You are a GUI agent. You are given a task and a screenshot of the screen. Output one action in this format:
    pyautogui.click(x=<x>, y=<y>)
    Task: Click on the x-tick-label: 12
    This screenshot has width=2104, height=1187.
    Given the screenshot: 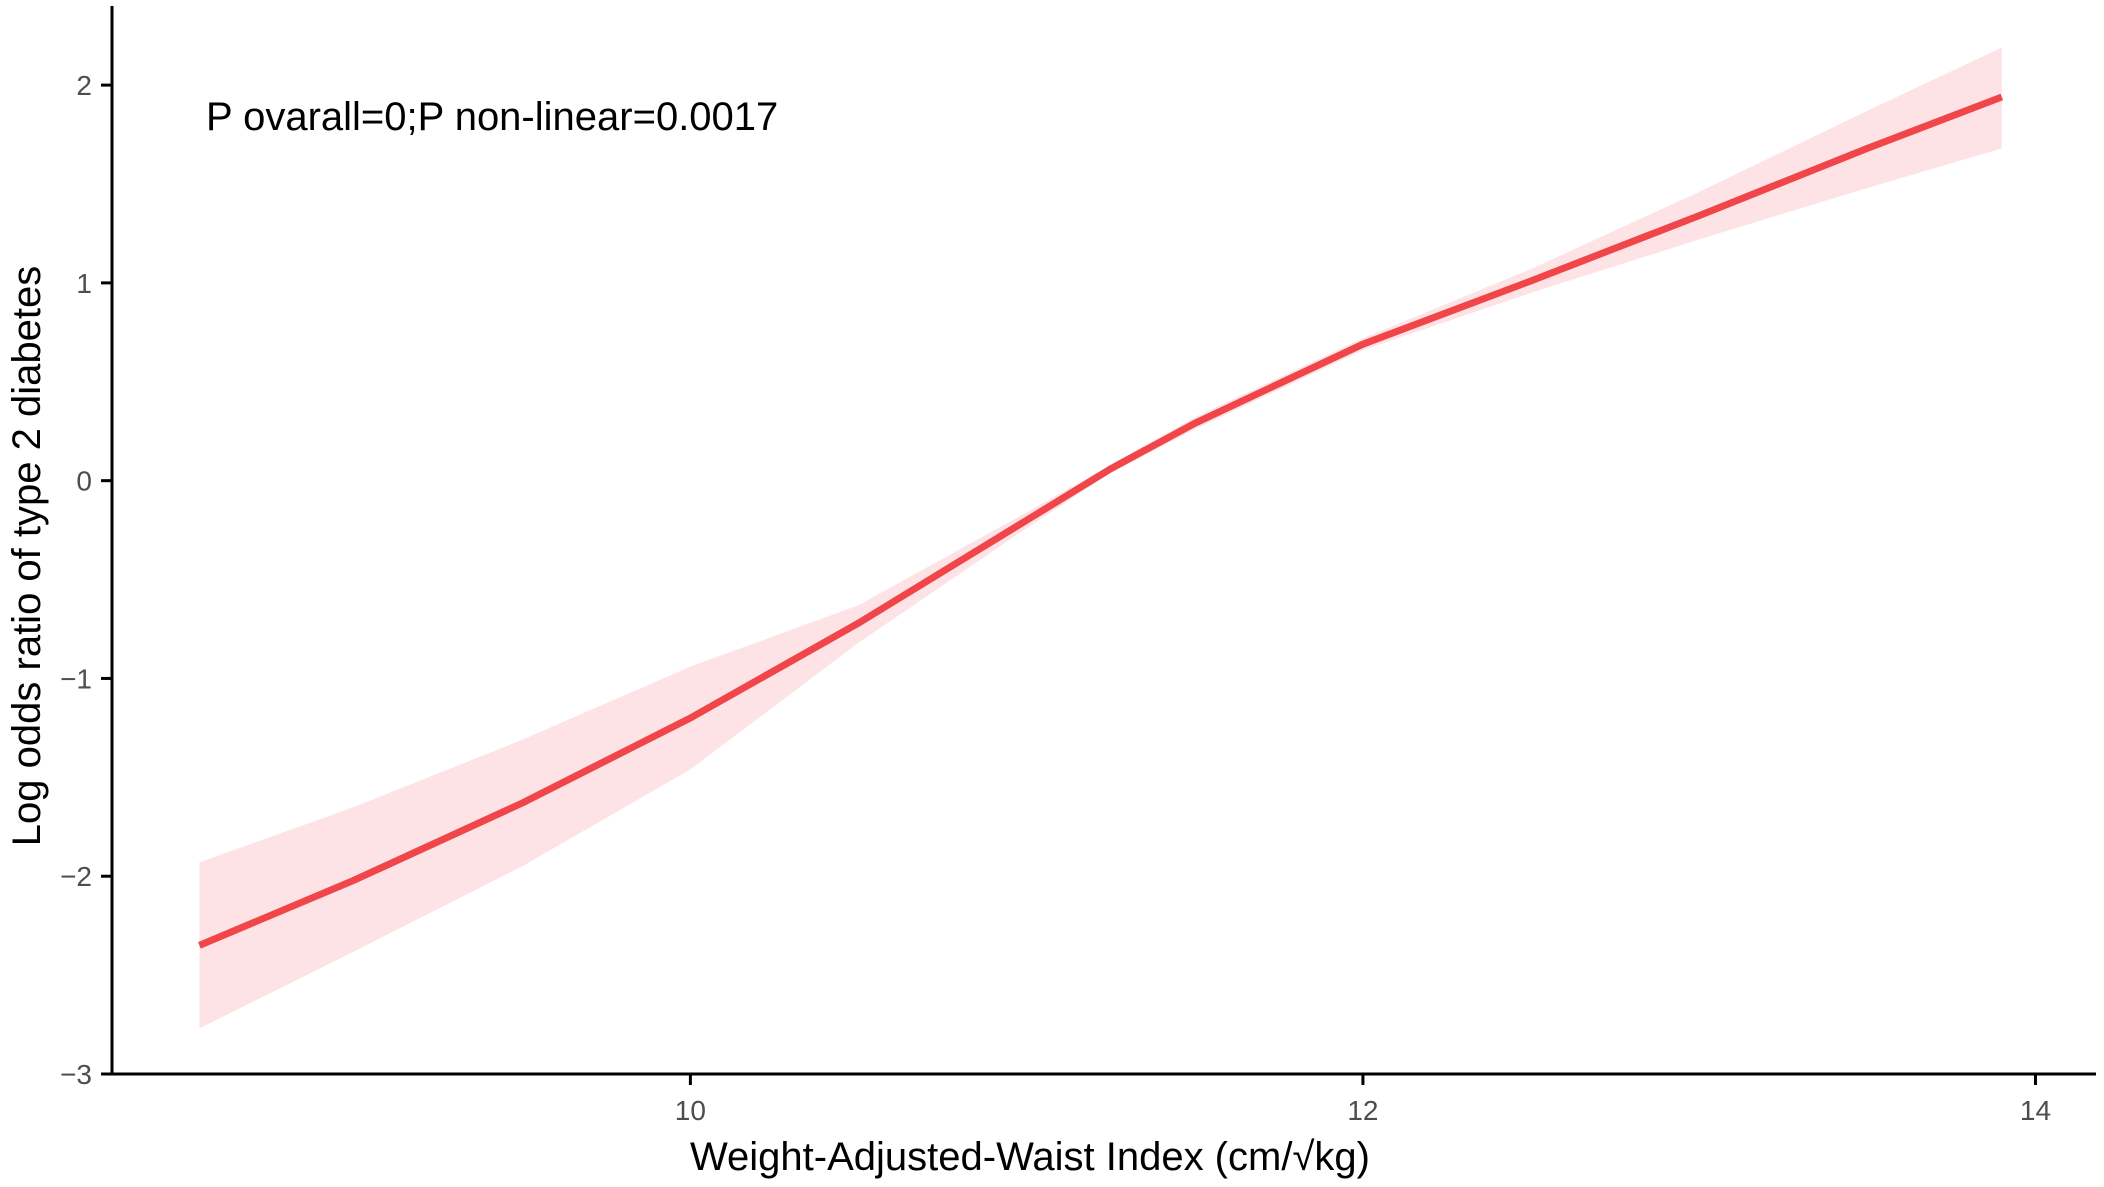 What is the action you would take?
    pyautogui.click(x=1362, y=1110)
    